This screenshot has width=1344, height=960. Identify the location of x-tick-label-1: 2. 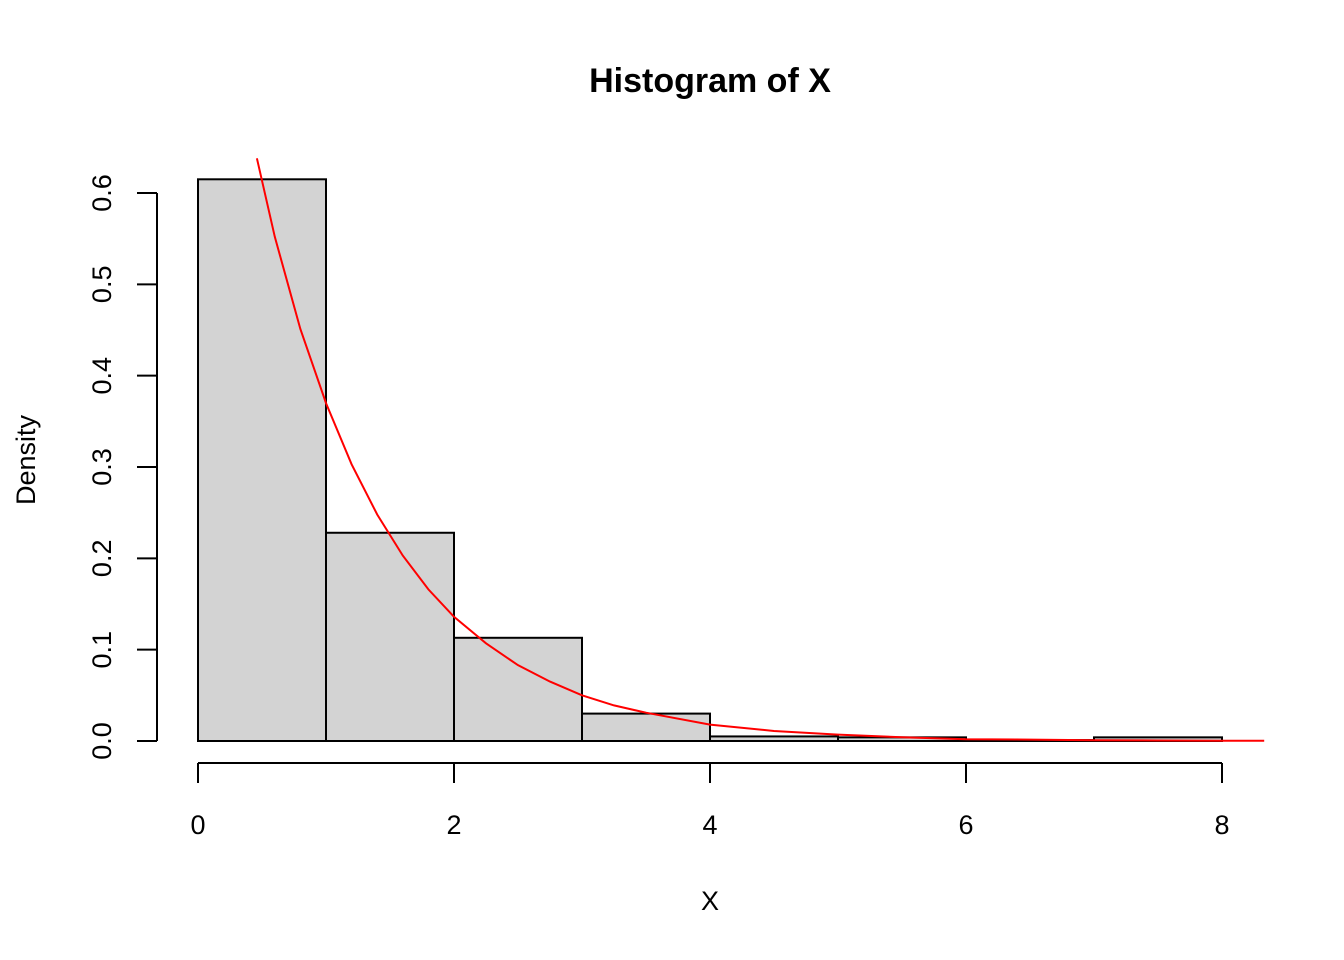
(453, 825).